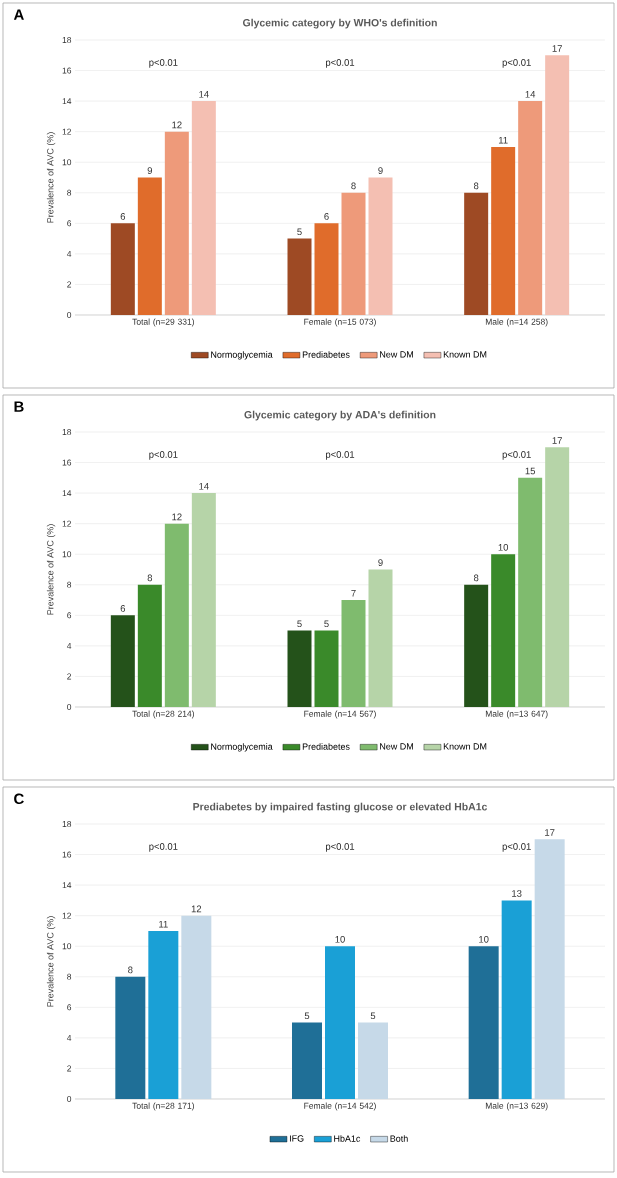 This screenshot has height=1178, width=617. Describe the element at coordinates (516, 322) in the screenshot. I see `x-tick-label: Male (n=14 258)` at that location.